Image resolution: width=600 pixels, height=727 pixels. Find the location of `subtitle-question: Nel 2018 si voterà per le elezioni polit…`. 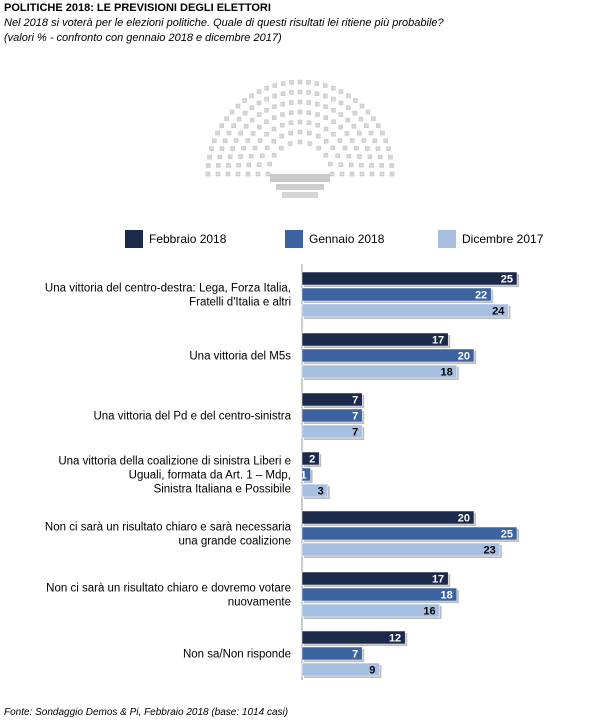

subtitle-question: Nel 2018 si voterà per le elezioni polit… is located at coordinates (224, 23).